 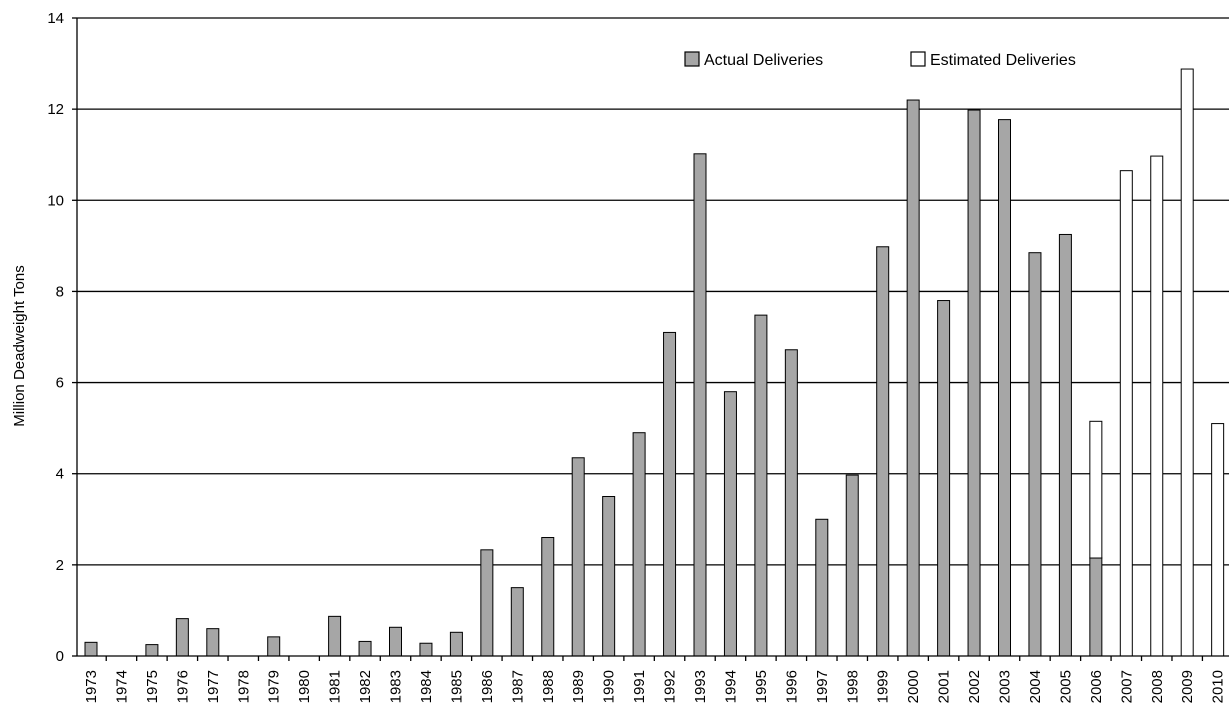 I want to click on x-tick-label-2000: 2000, so click(x=913, y=686).